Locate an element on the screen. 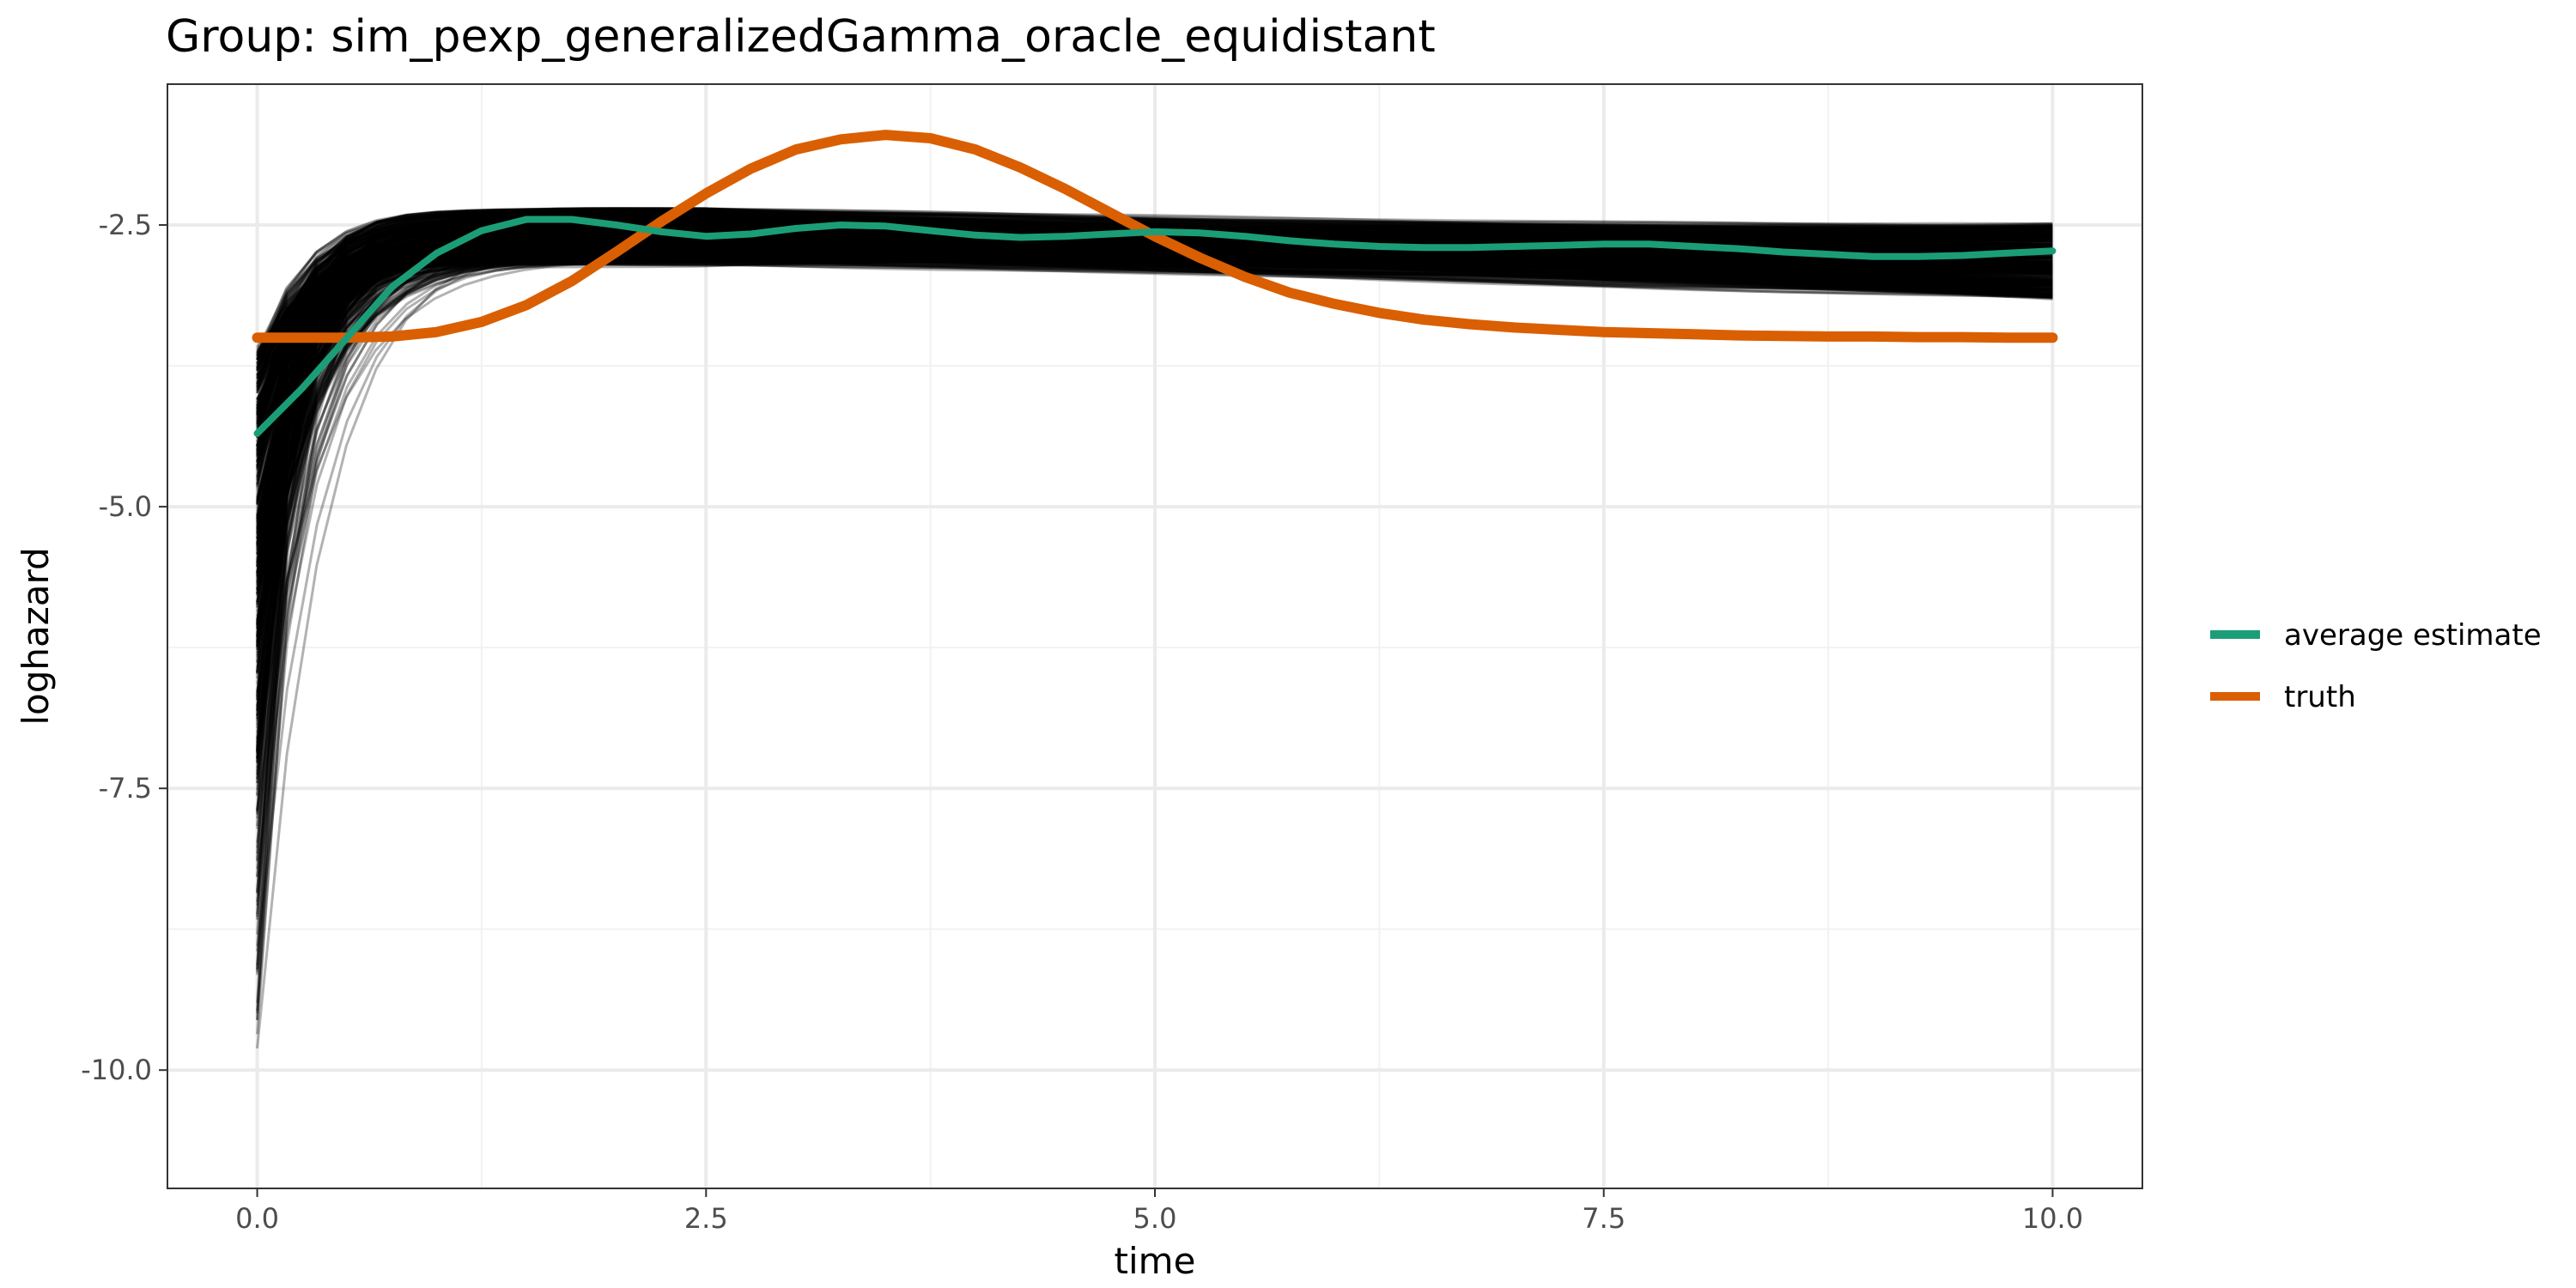  y-tick-label: -7.5 is located at coordinates (126, 788).